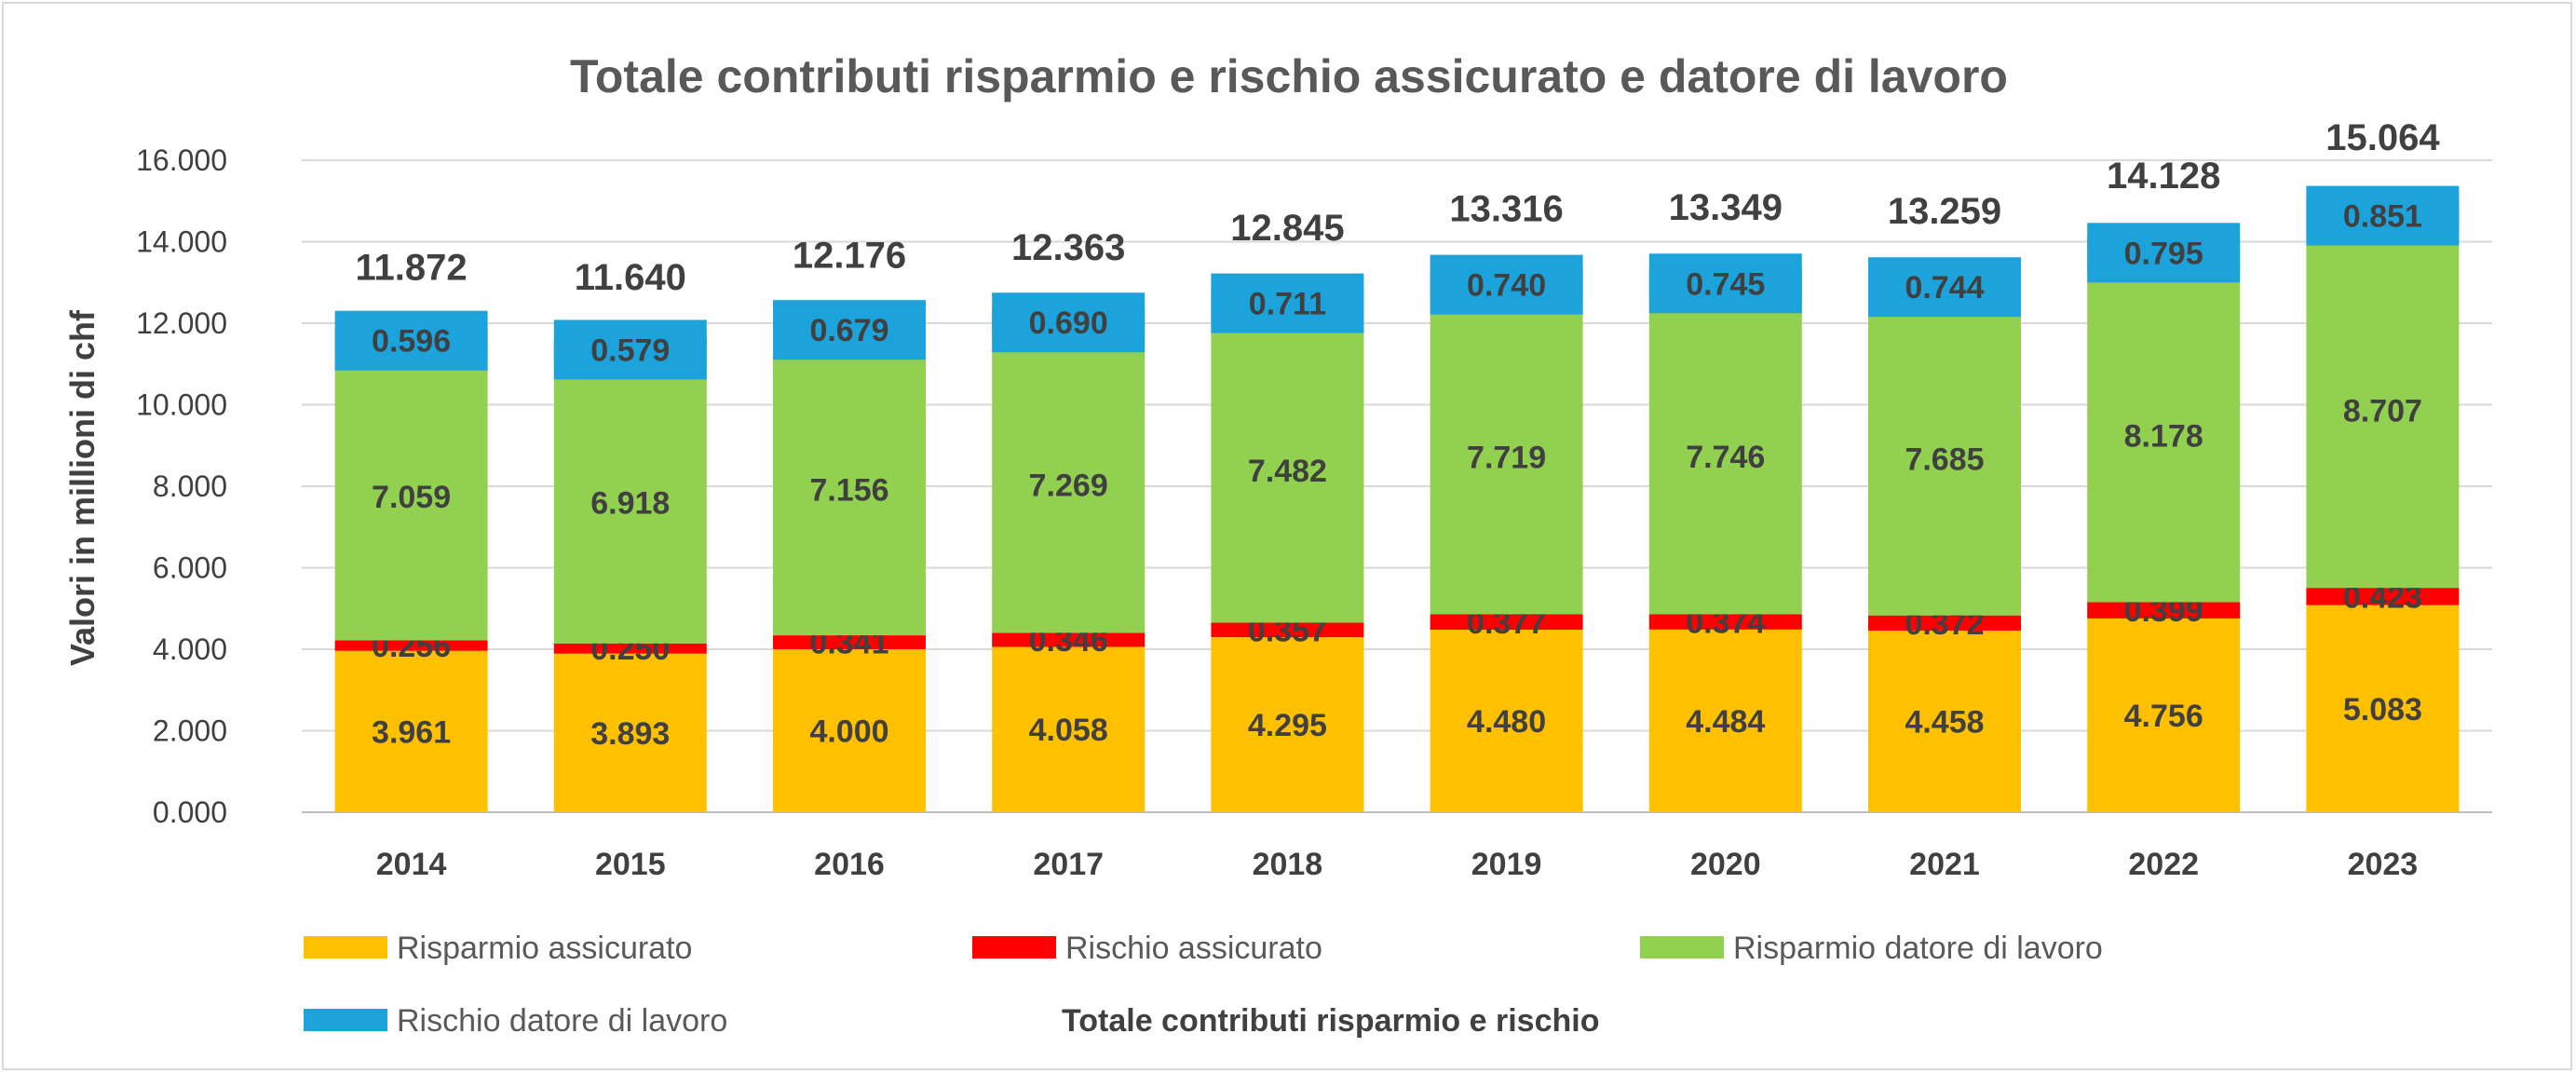 The image size is (2576, 1074). I want to click on data-label: 8.178, so click(2163, 437).